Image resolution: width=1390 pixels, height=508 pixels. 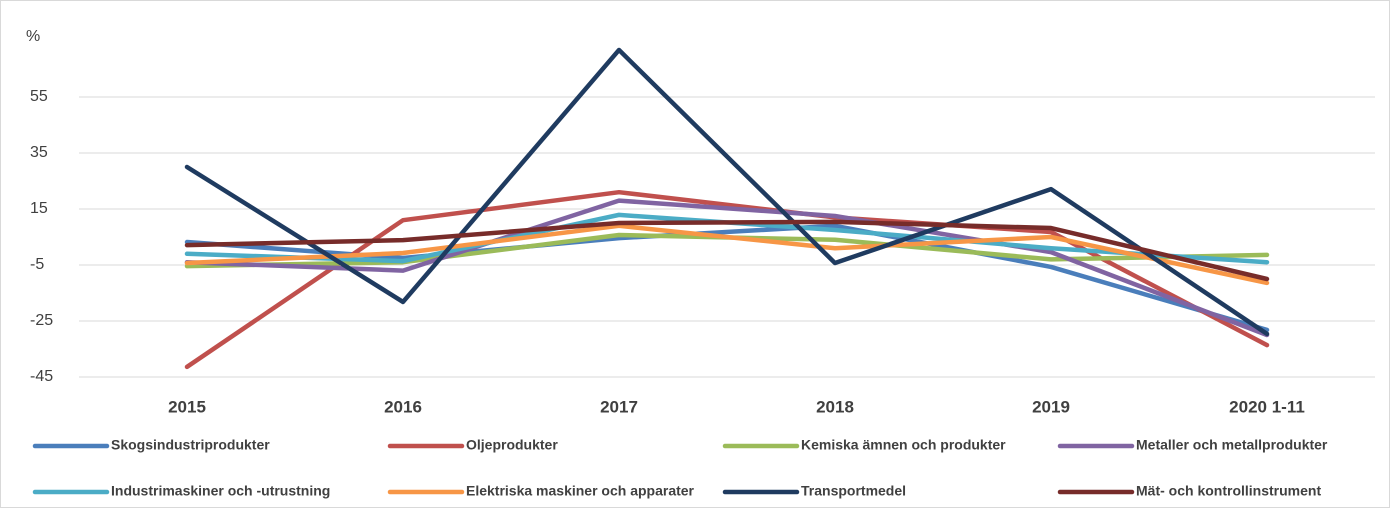 I want to click on y-axis-label: %, so click(x=33, y=36).